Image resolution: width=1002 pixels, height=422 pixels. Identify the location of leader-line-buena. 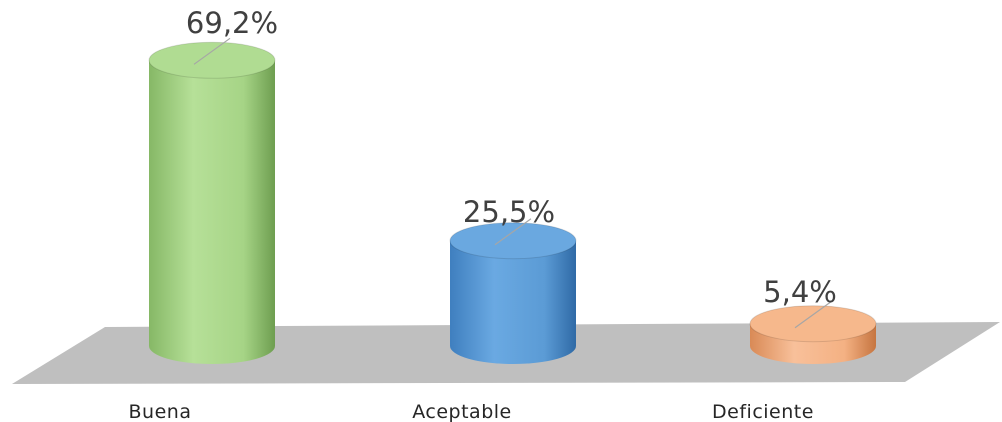
(212, 51).